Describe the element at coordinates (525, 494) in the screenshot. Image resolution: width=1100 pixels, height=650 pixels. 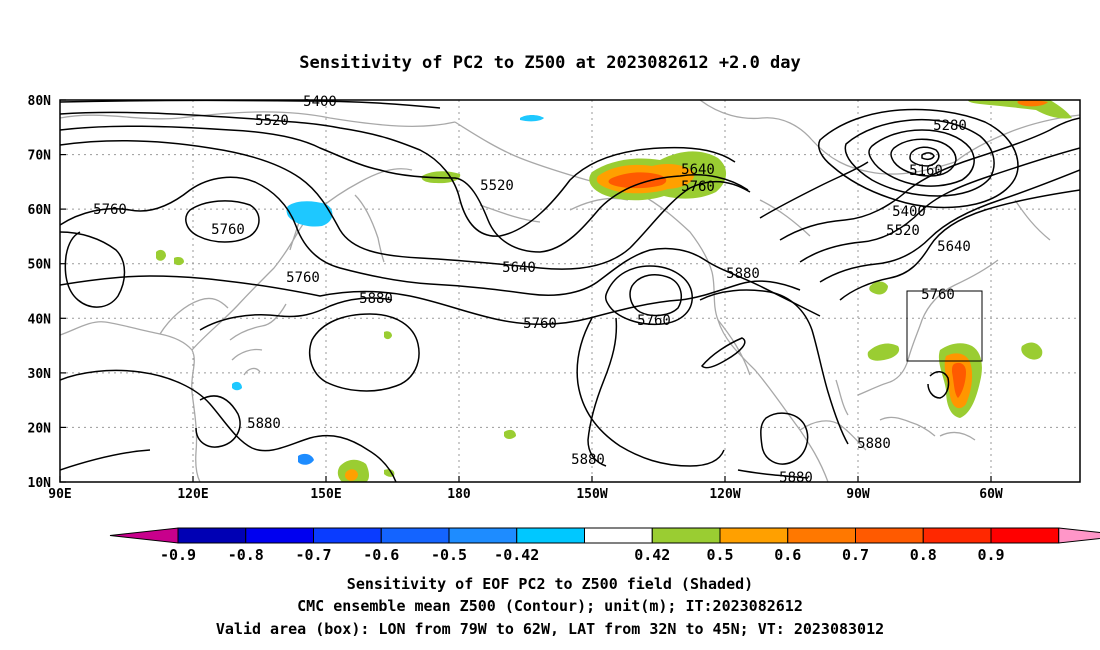
I see `longitude-labels: 90E 120E 150E 180 150W 120W 90W 60W` at that location.